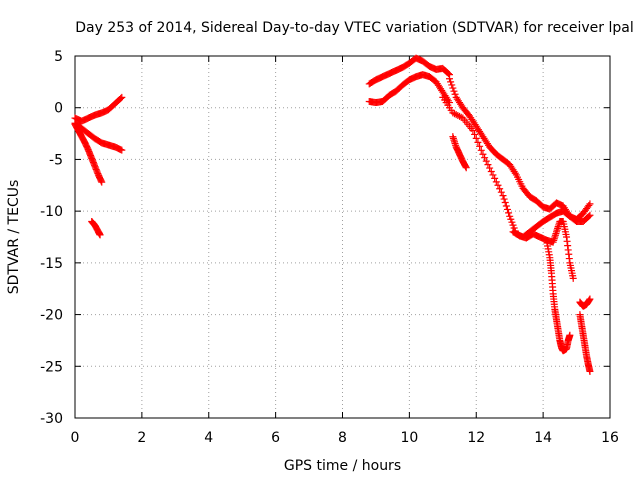 This screenshot has width=640, height=480. I want to click on series-track-a, so click(98, 109).